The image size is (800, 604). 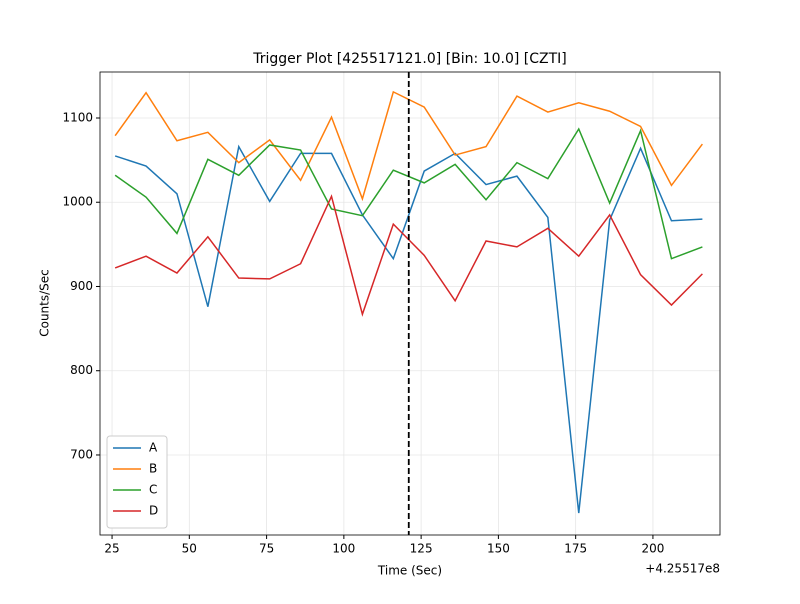 What do you see at coordinates (153, 469) in the screenshot?
I see `legend-label: B` at bounding box center [153, 469].